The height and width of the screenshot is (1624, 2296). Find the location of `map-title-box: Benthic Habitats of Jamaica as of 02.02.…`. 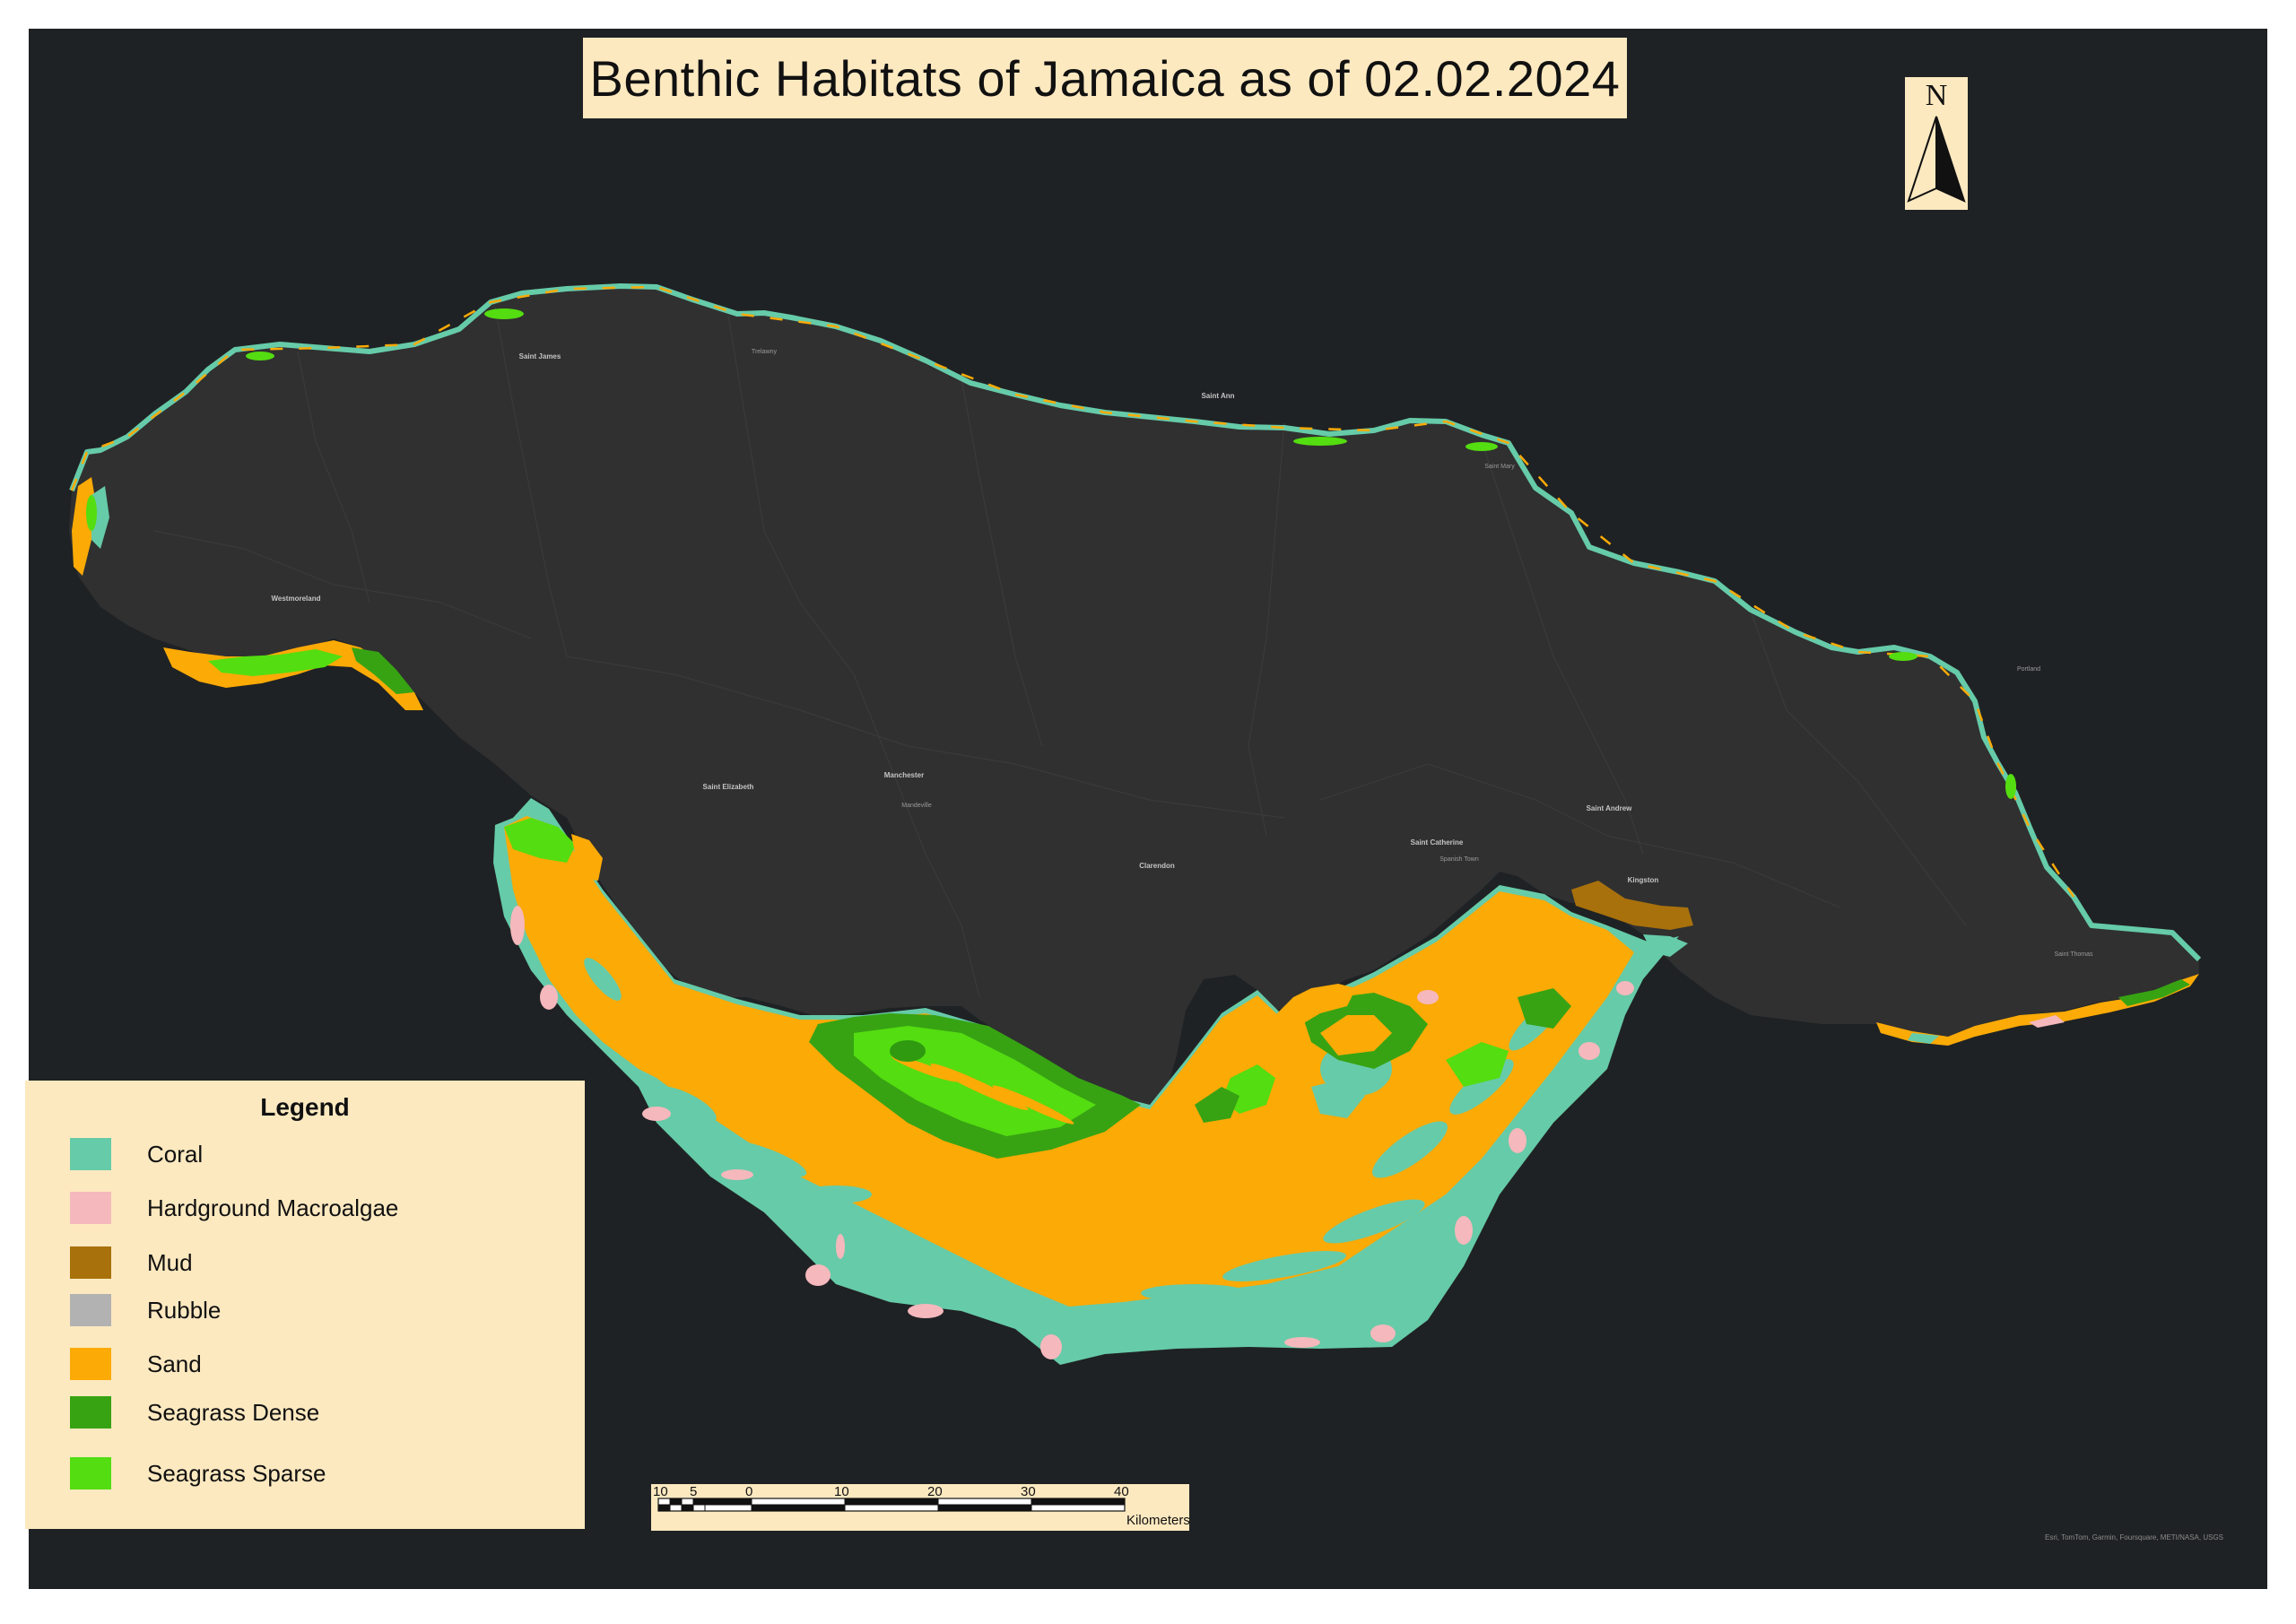

map-title-box: Benthic Habitats of Jamaica as of 02.02.… is located at coordinates (1105, 78).